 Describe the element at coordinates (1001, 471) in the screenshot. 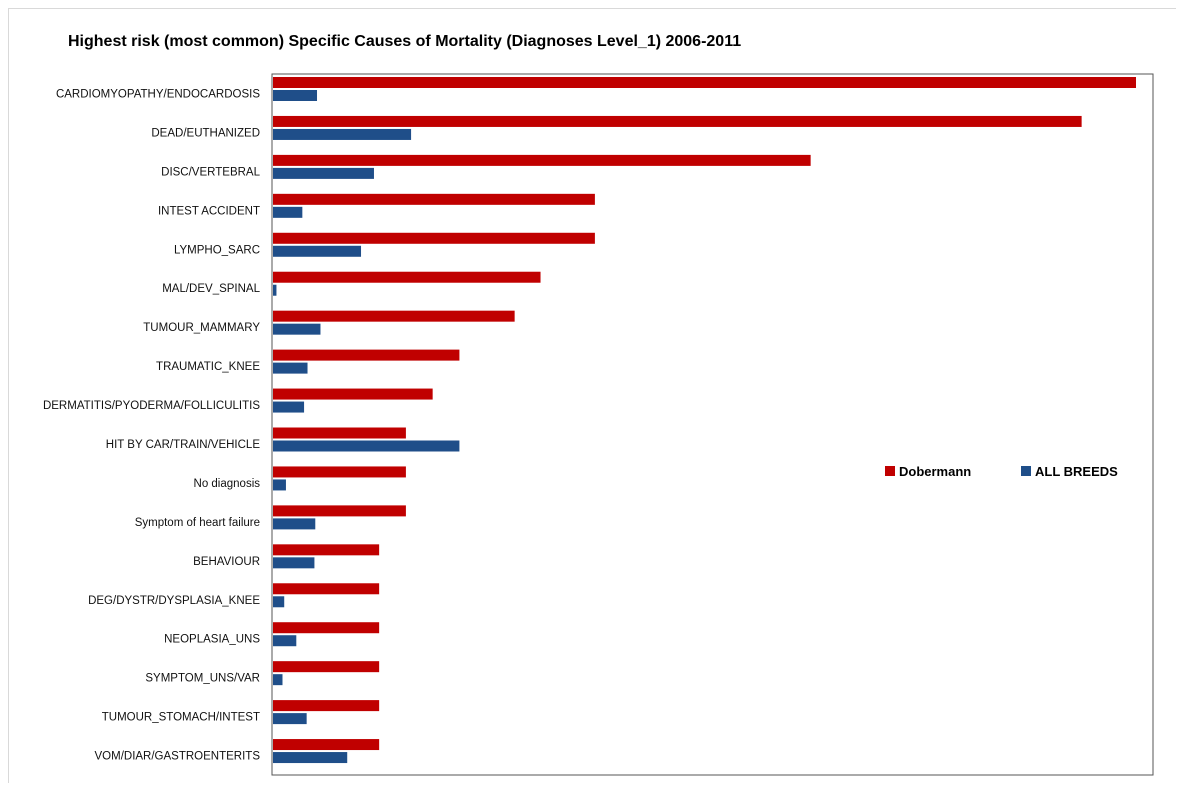

I see `legend: Dobermann ALL BREEDS` at that location.